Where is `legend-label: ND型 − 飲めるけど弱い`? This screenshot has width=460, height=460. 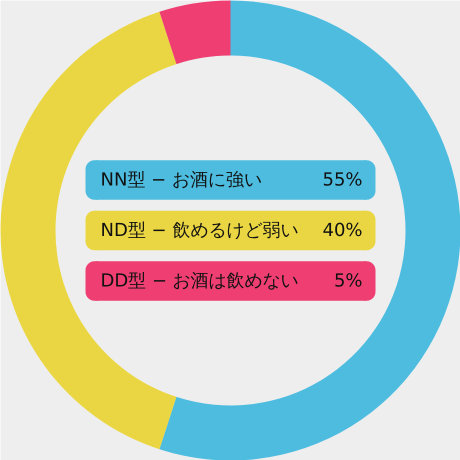
legend-label: ND型 − 飲めるけど弱い is located at coordinates (199, 230).